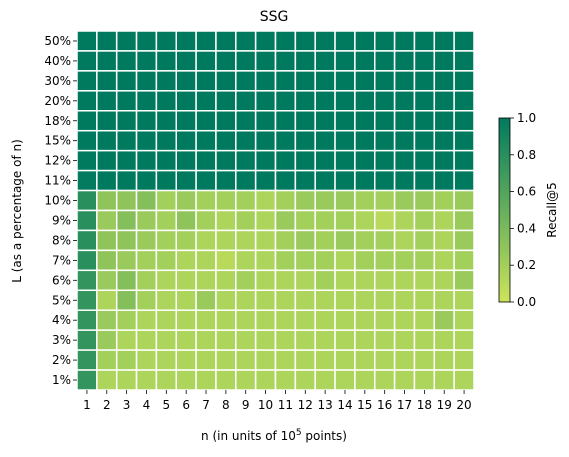  I want to click on colorbar-tick-label: 0.8, so click(526, 155).